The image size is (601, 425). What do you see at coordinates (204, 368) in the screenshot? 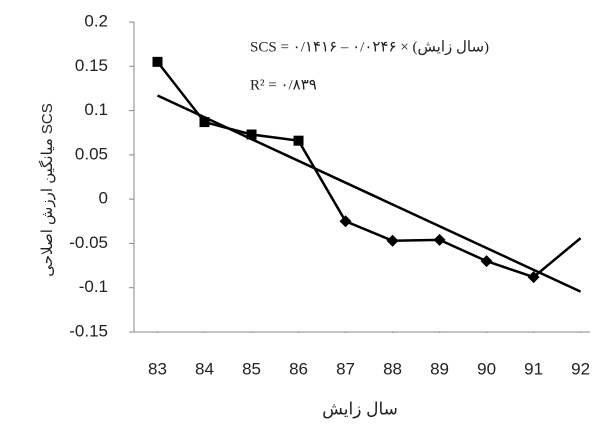
I see `x-tick-label: 84` at bounding box center [204, 368].